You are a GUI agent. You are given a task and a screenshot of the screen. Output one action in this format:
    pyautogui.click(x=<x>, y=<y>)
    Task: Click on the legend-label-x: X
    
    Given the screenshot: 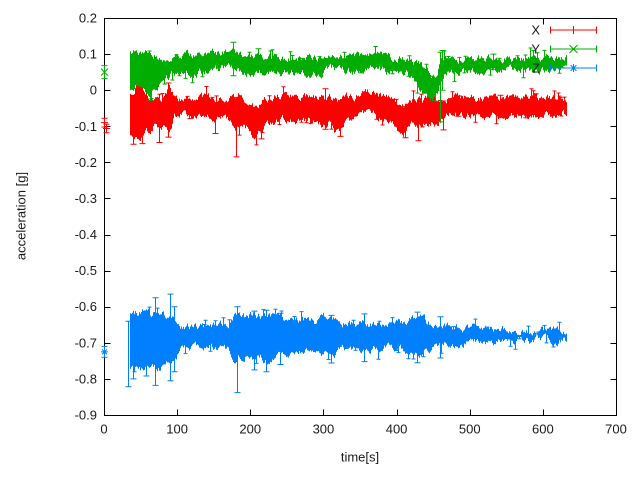 What is the action you would take?
    pyautogui.click(x=535, y=30)
    